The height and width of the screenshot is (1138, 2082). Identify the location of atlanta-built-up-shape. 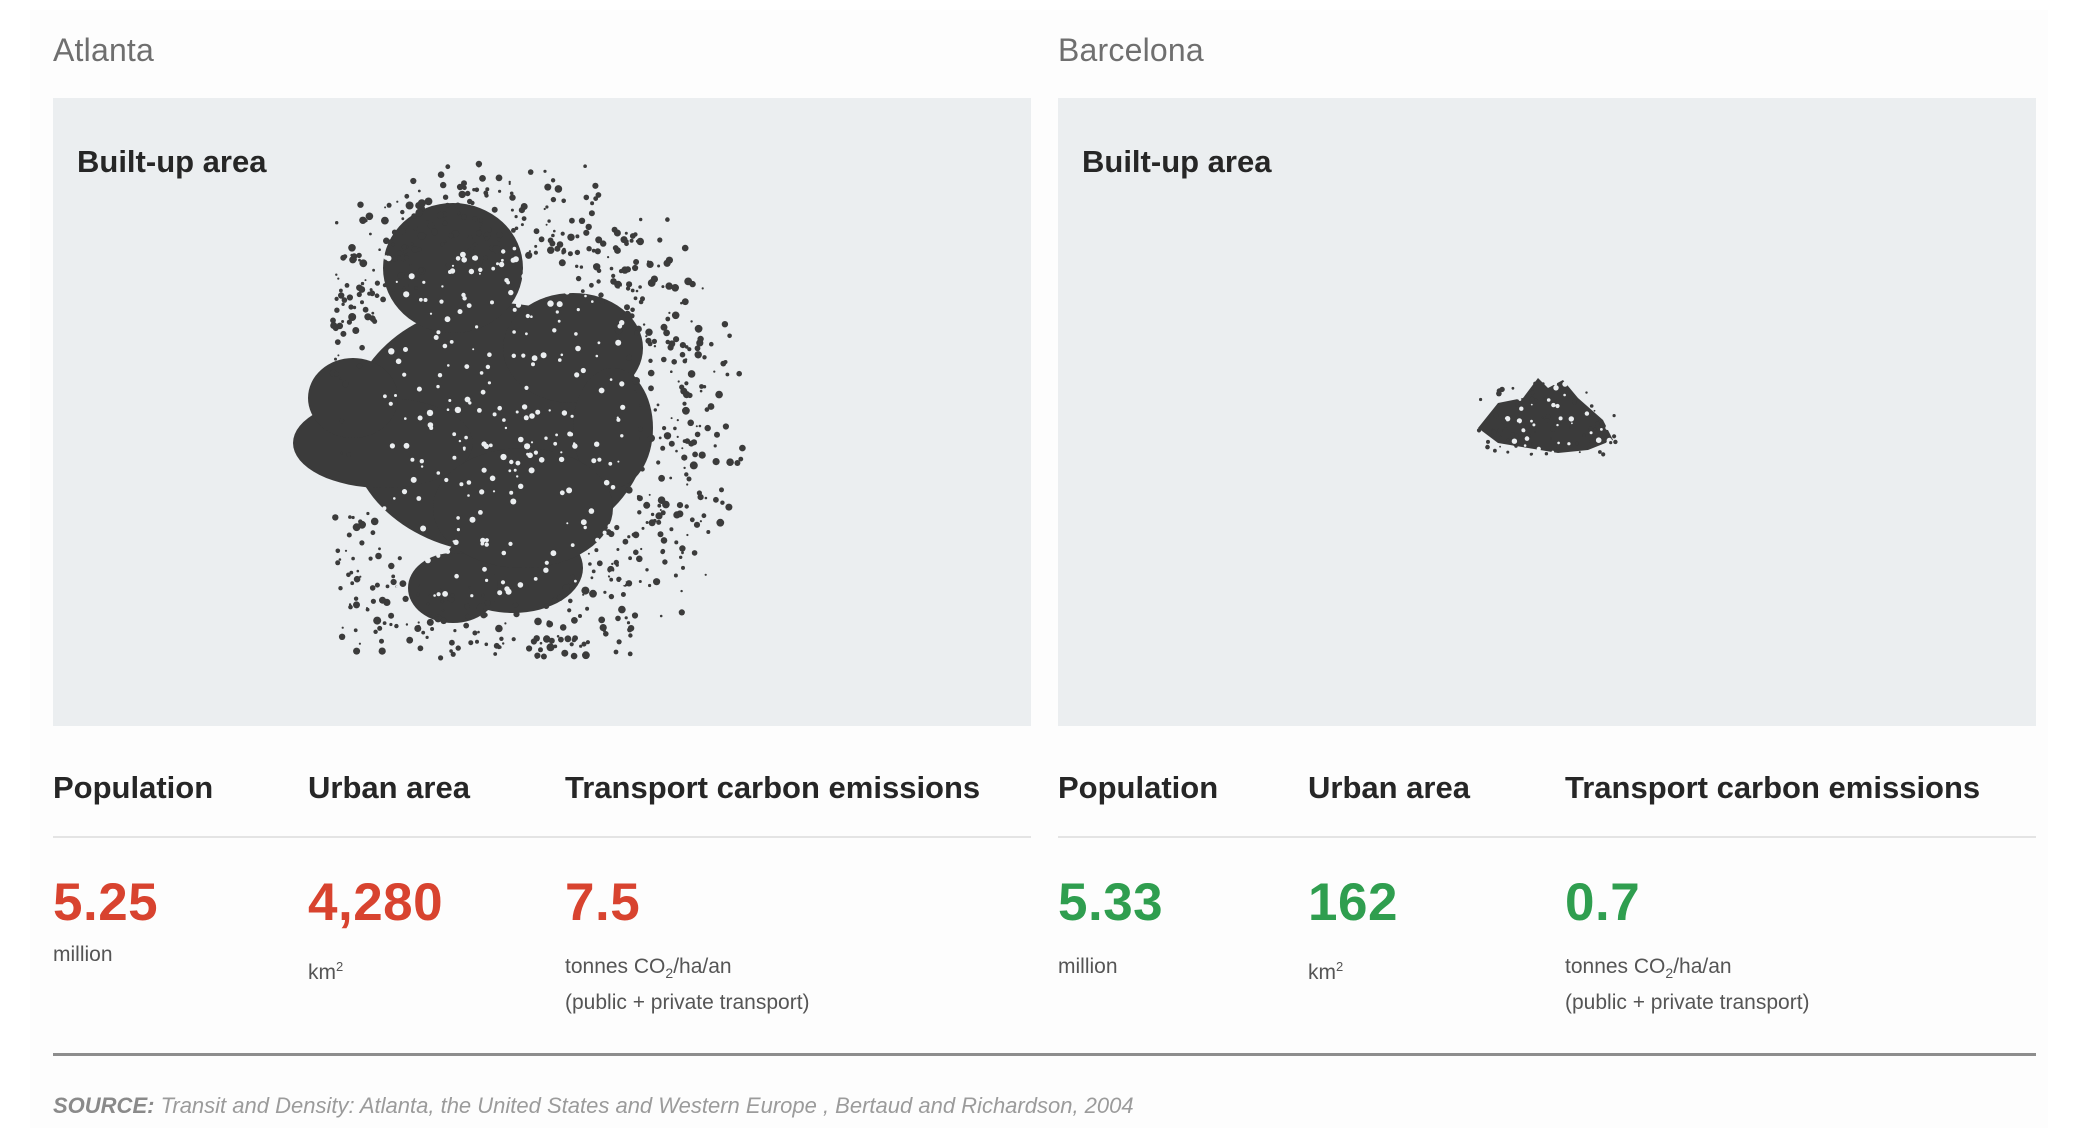
(519, 410).